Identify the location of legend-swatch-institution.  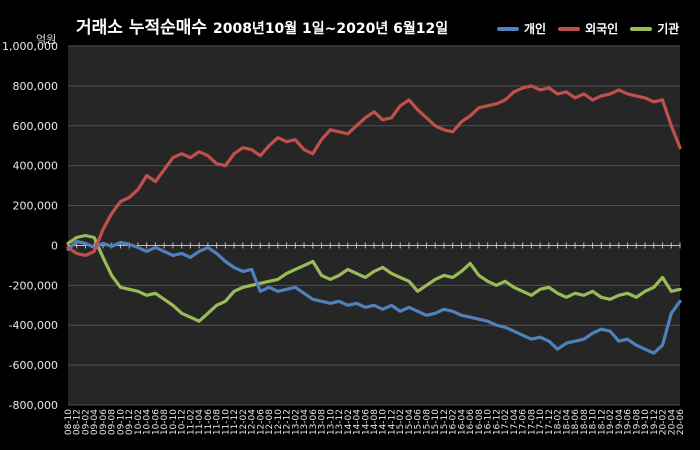
(641, 28).